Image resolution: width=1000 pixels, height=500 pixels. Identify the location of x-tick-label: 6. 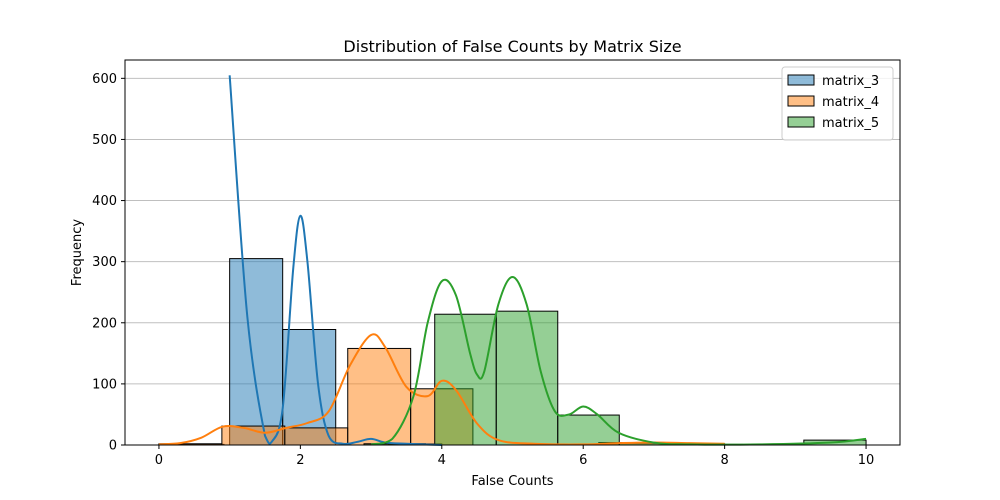
(583, 460).